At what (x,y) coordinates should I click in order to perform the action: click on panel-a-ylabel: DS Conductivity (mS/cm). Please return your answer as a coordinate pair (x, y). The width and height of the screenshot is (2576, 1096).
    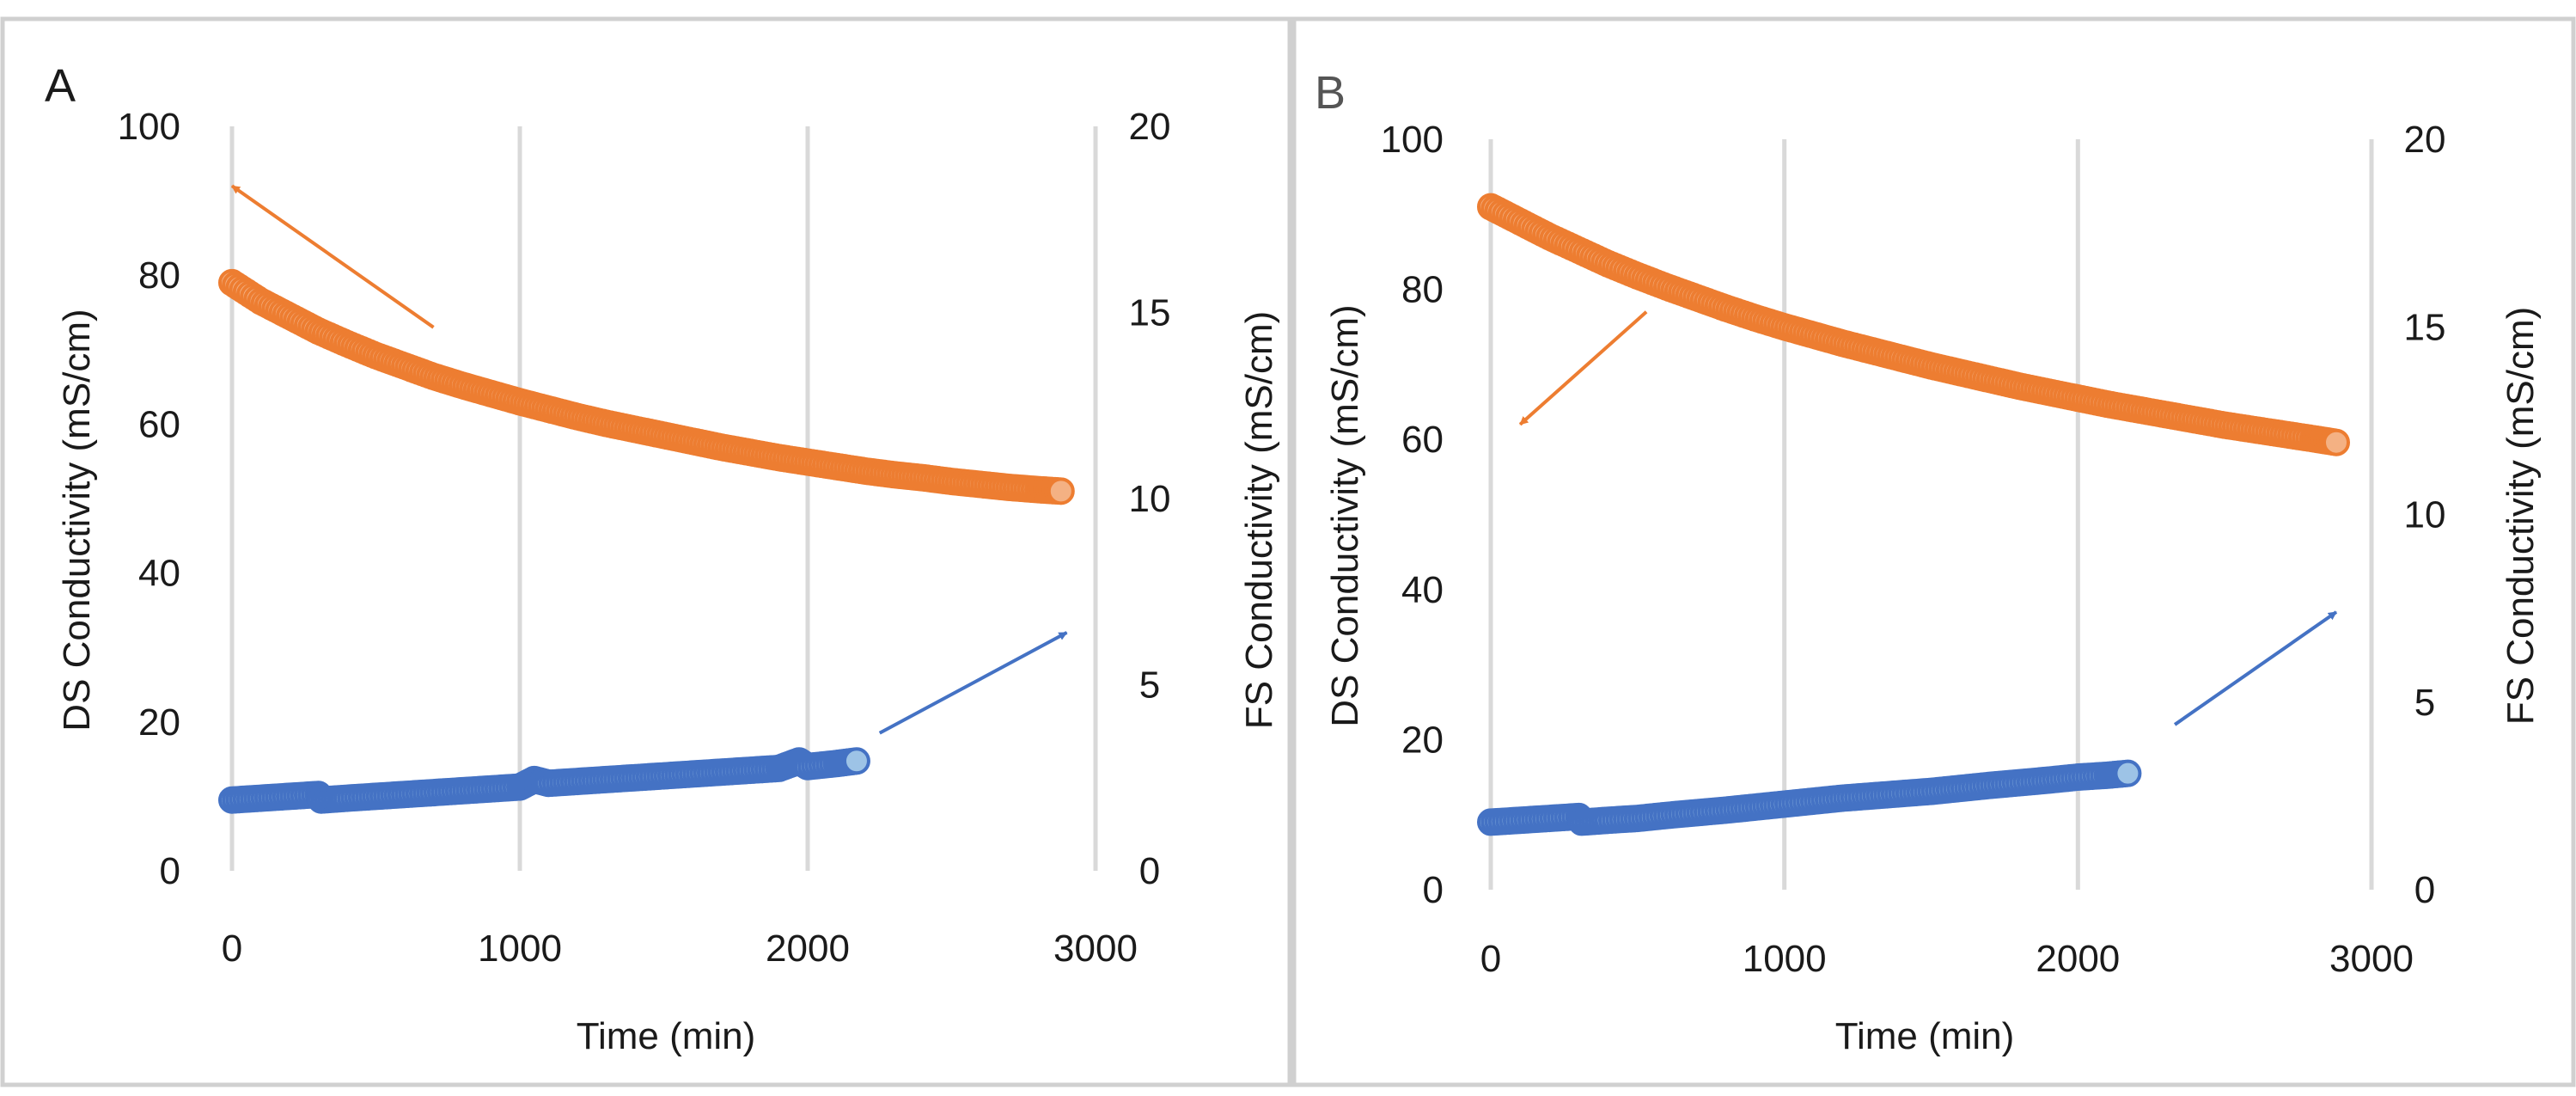
    Looking at the image, I should click on (77, 520).